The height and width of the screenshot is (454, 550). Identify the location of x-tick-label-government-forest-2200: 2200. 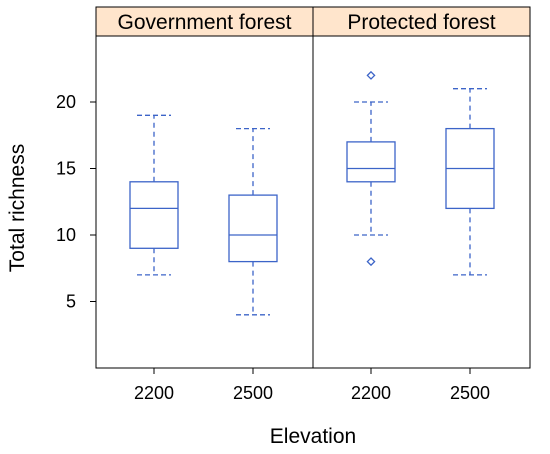
(154, 393).